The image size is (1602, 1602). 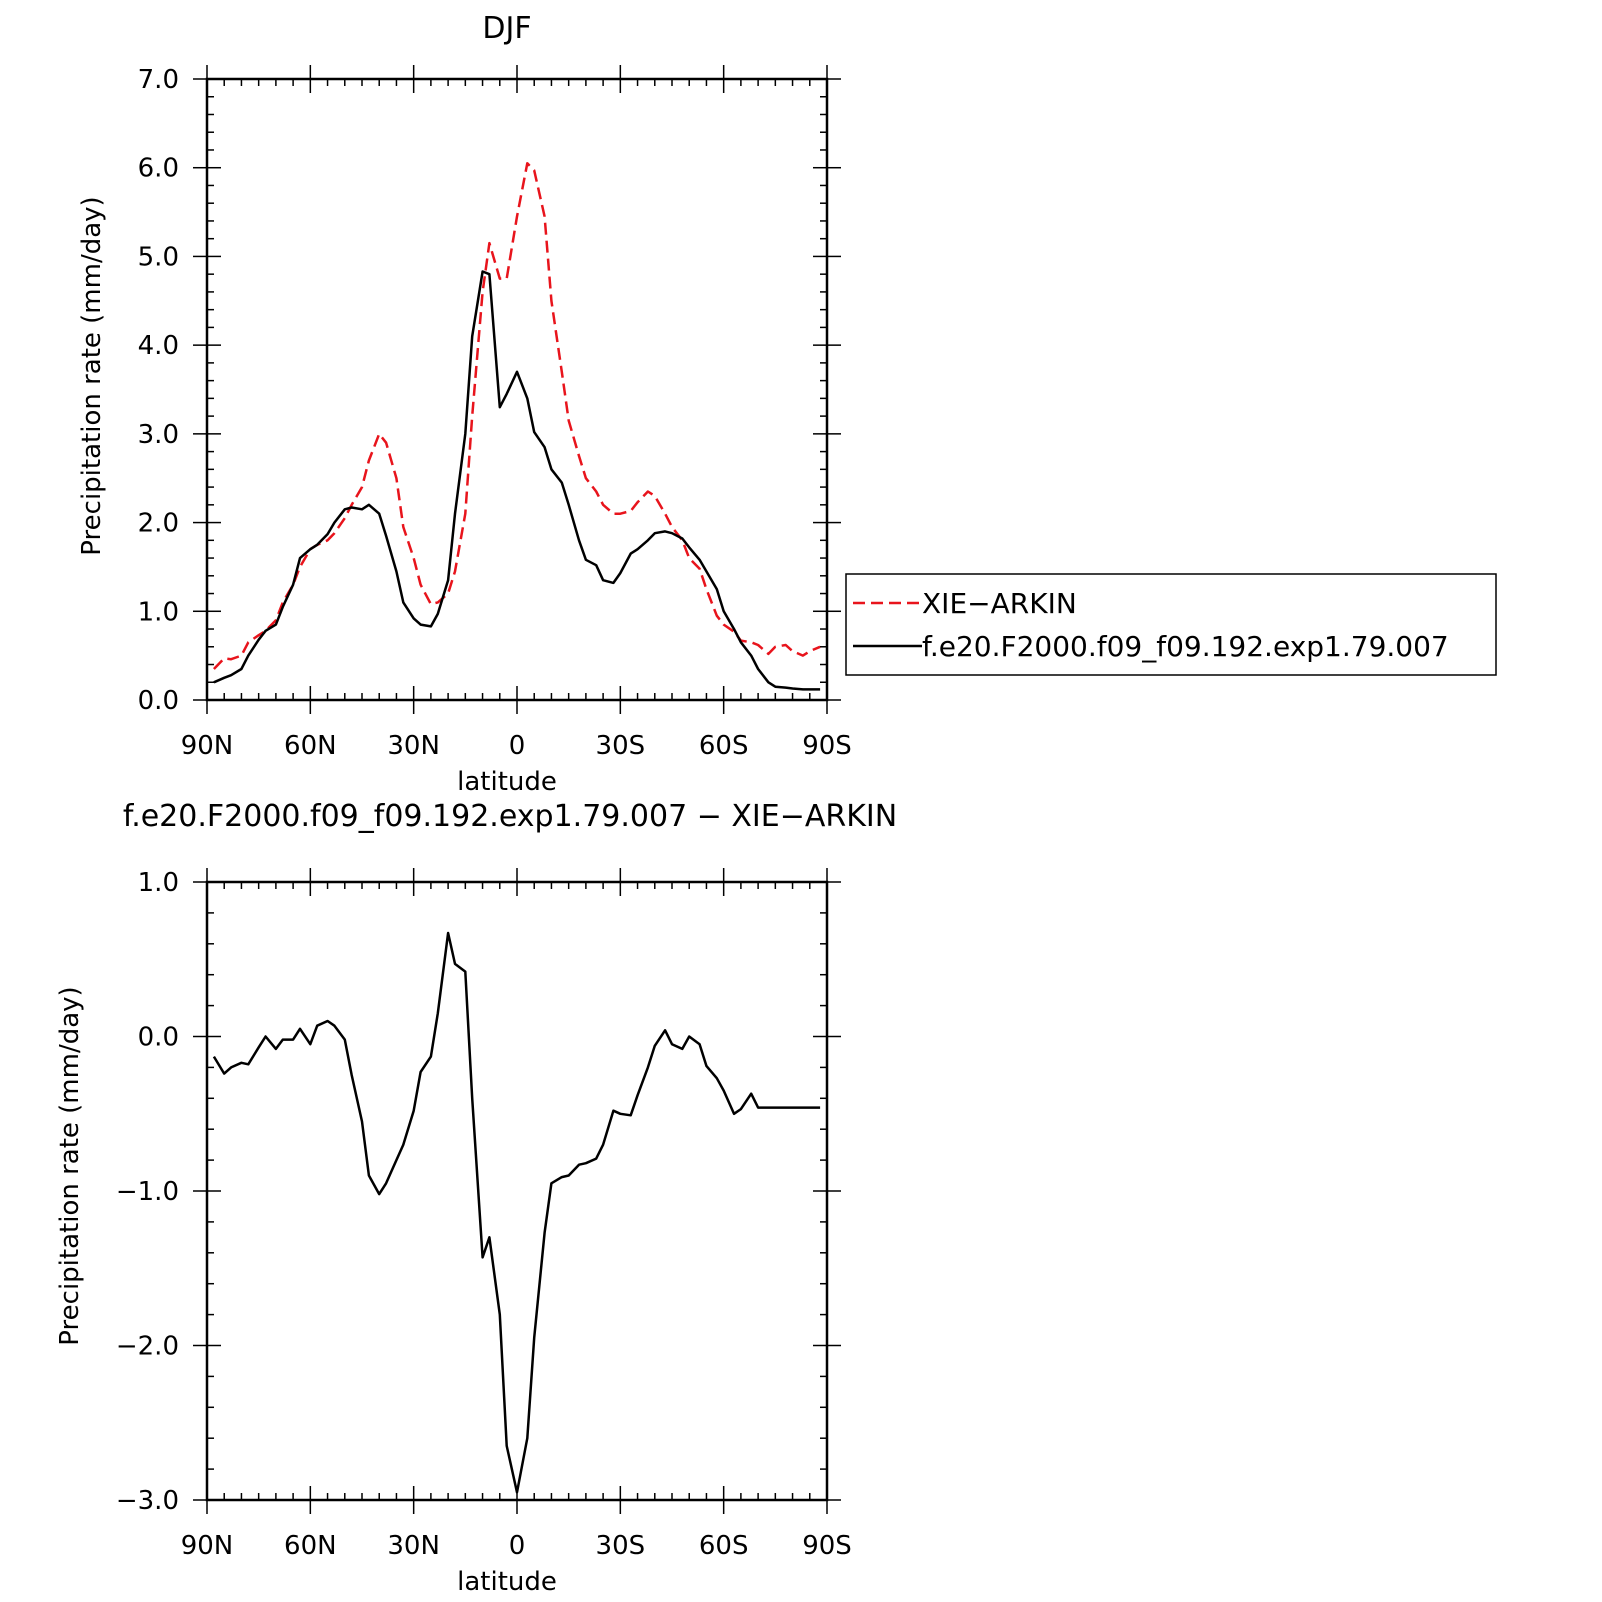 What do you see at coordinates (158, 80) in the screenshot?
I see `y-tick-label: 7.0` at bounding box center [158, 80].